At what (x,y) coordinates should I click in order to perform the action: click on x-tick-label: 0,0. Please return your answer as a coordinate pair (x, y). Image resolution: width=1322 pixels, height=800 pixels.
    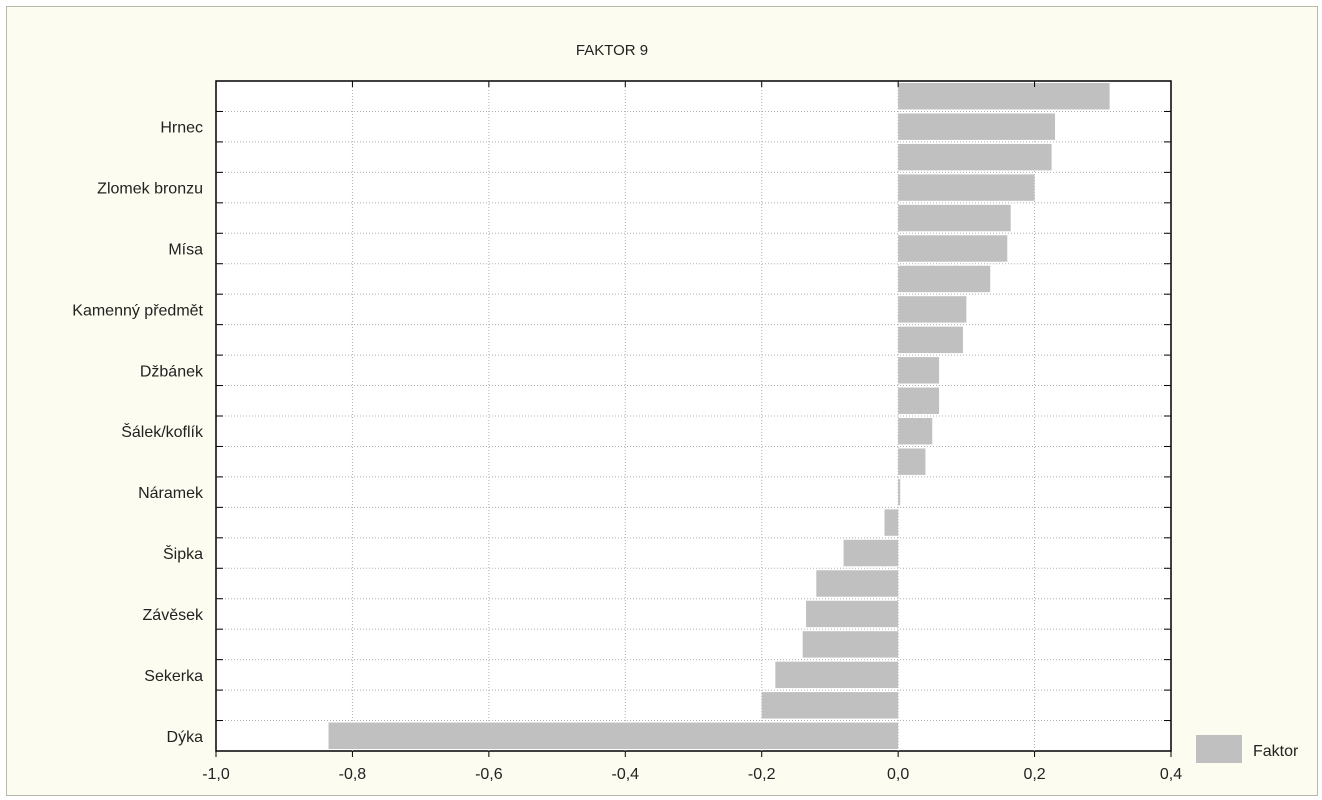
    Looking at the image, I should click on (898, 774).